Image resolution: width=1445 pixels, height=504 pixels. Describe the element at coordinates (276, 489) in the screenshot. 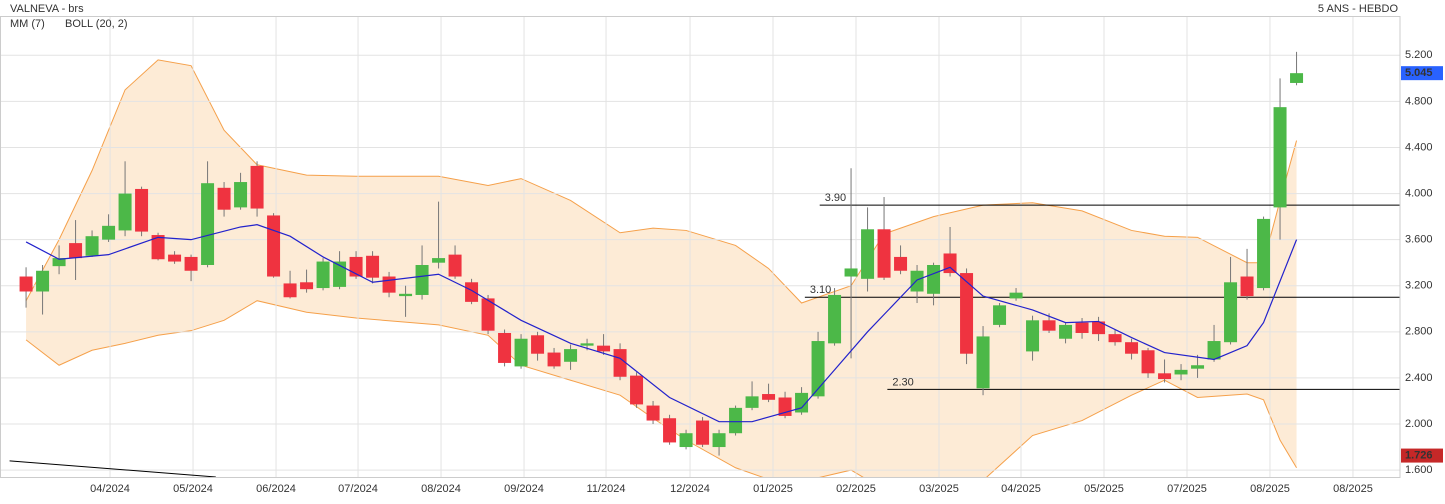

I see `x-tick-label: 06/2024` at that location.